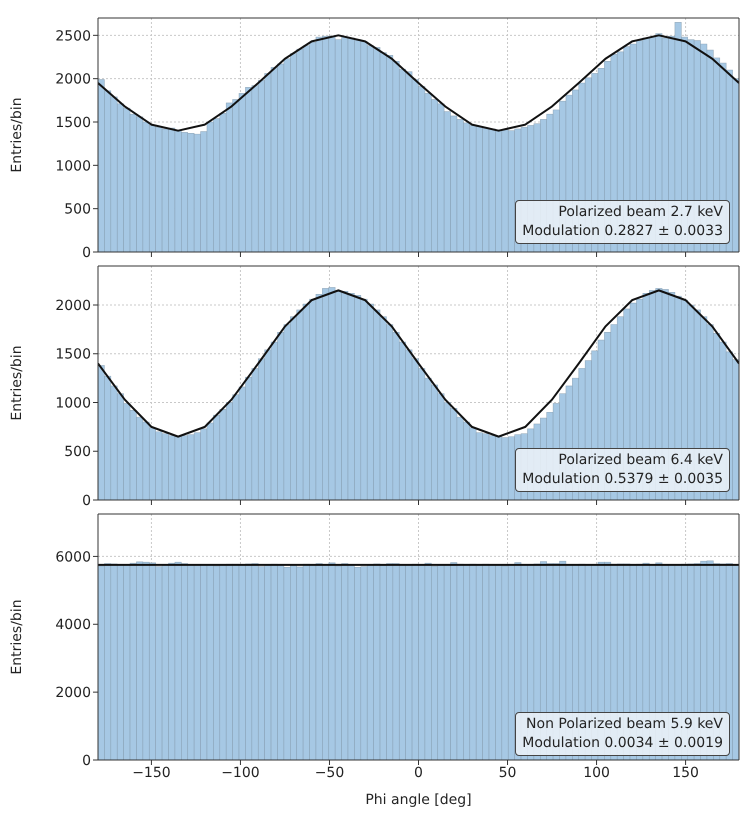 This screenshot has height=830, width=756. What do you see at coordinates (73, 36) in the screenshot?
I see `y-tick-label: 2500` at bounding box center [73, 36].